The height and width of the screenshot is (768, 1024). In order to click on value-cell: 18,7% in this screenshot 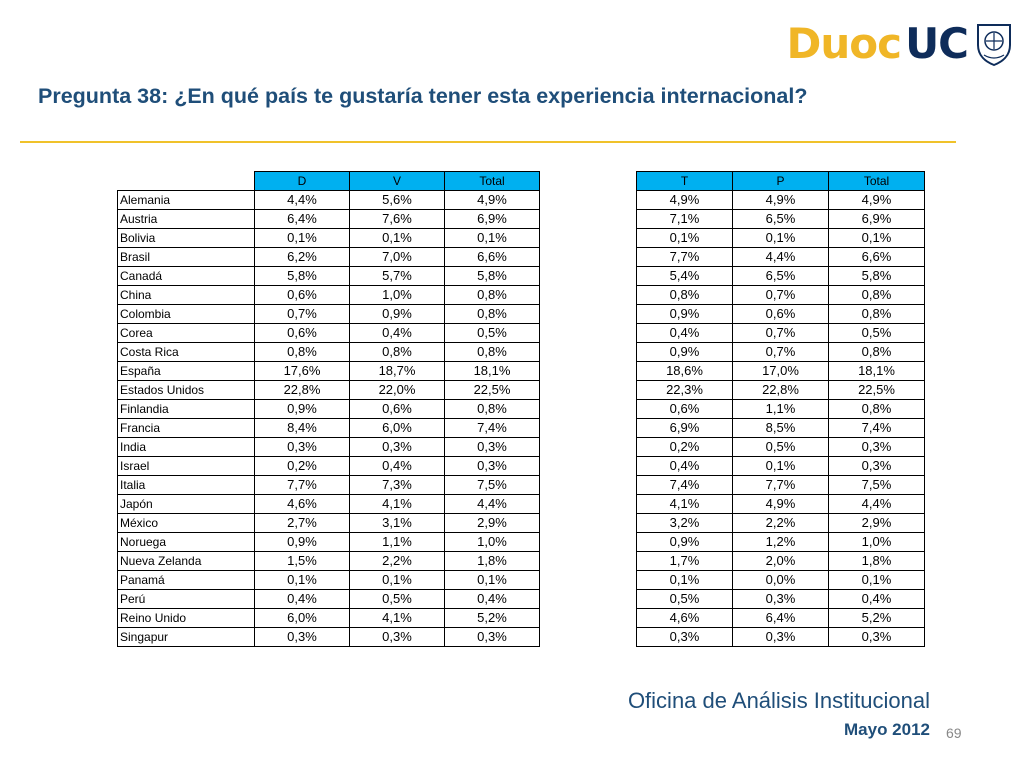, I will do `click(397, 371)`.